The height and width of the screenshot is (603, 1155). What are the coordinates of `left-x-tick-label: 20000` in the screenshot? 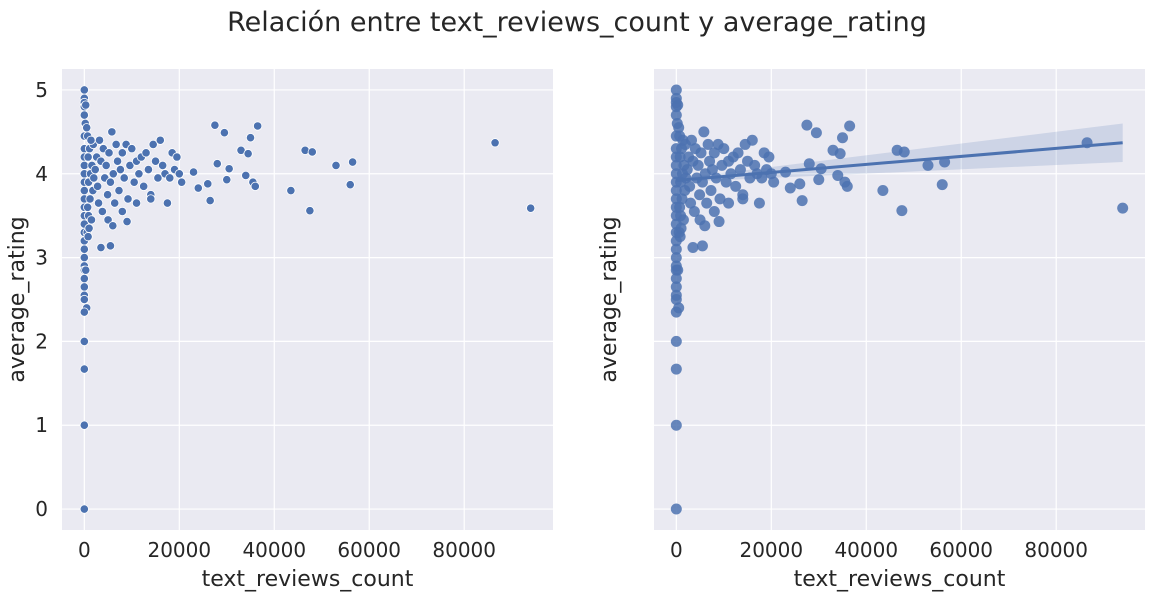 It's located at (179, 550).